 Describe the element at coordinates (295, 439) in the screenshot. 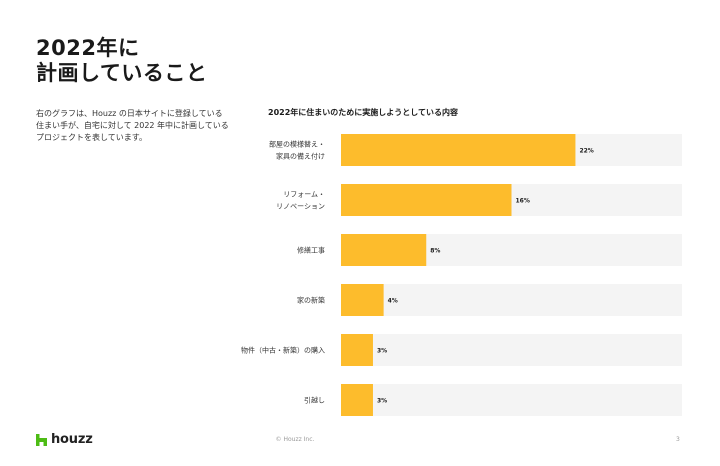

I see `copyright-text: © Houzz Inc.` at that location.